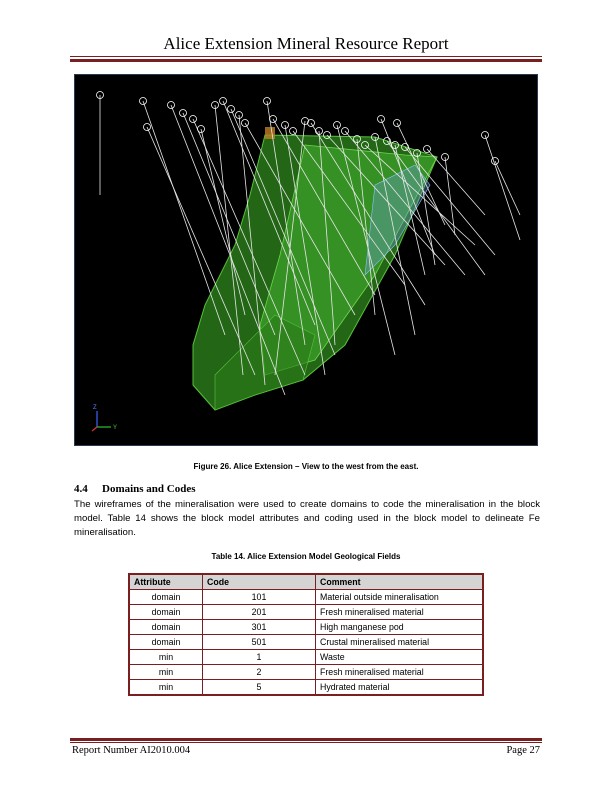  What do you see at coordinates (399, 687) in the screenshot?
I see `cell-comment: Hydrated material` at bounding box center [399, 687].